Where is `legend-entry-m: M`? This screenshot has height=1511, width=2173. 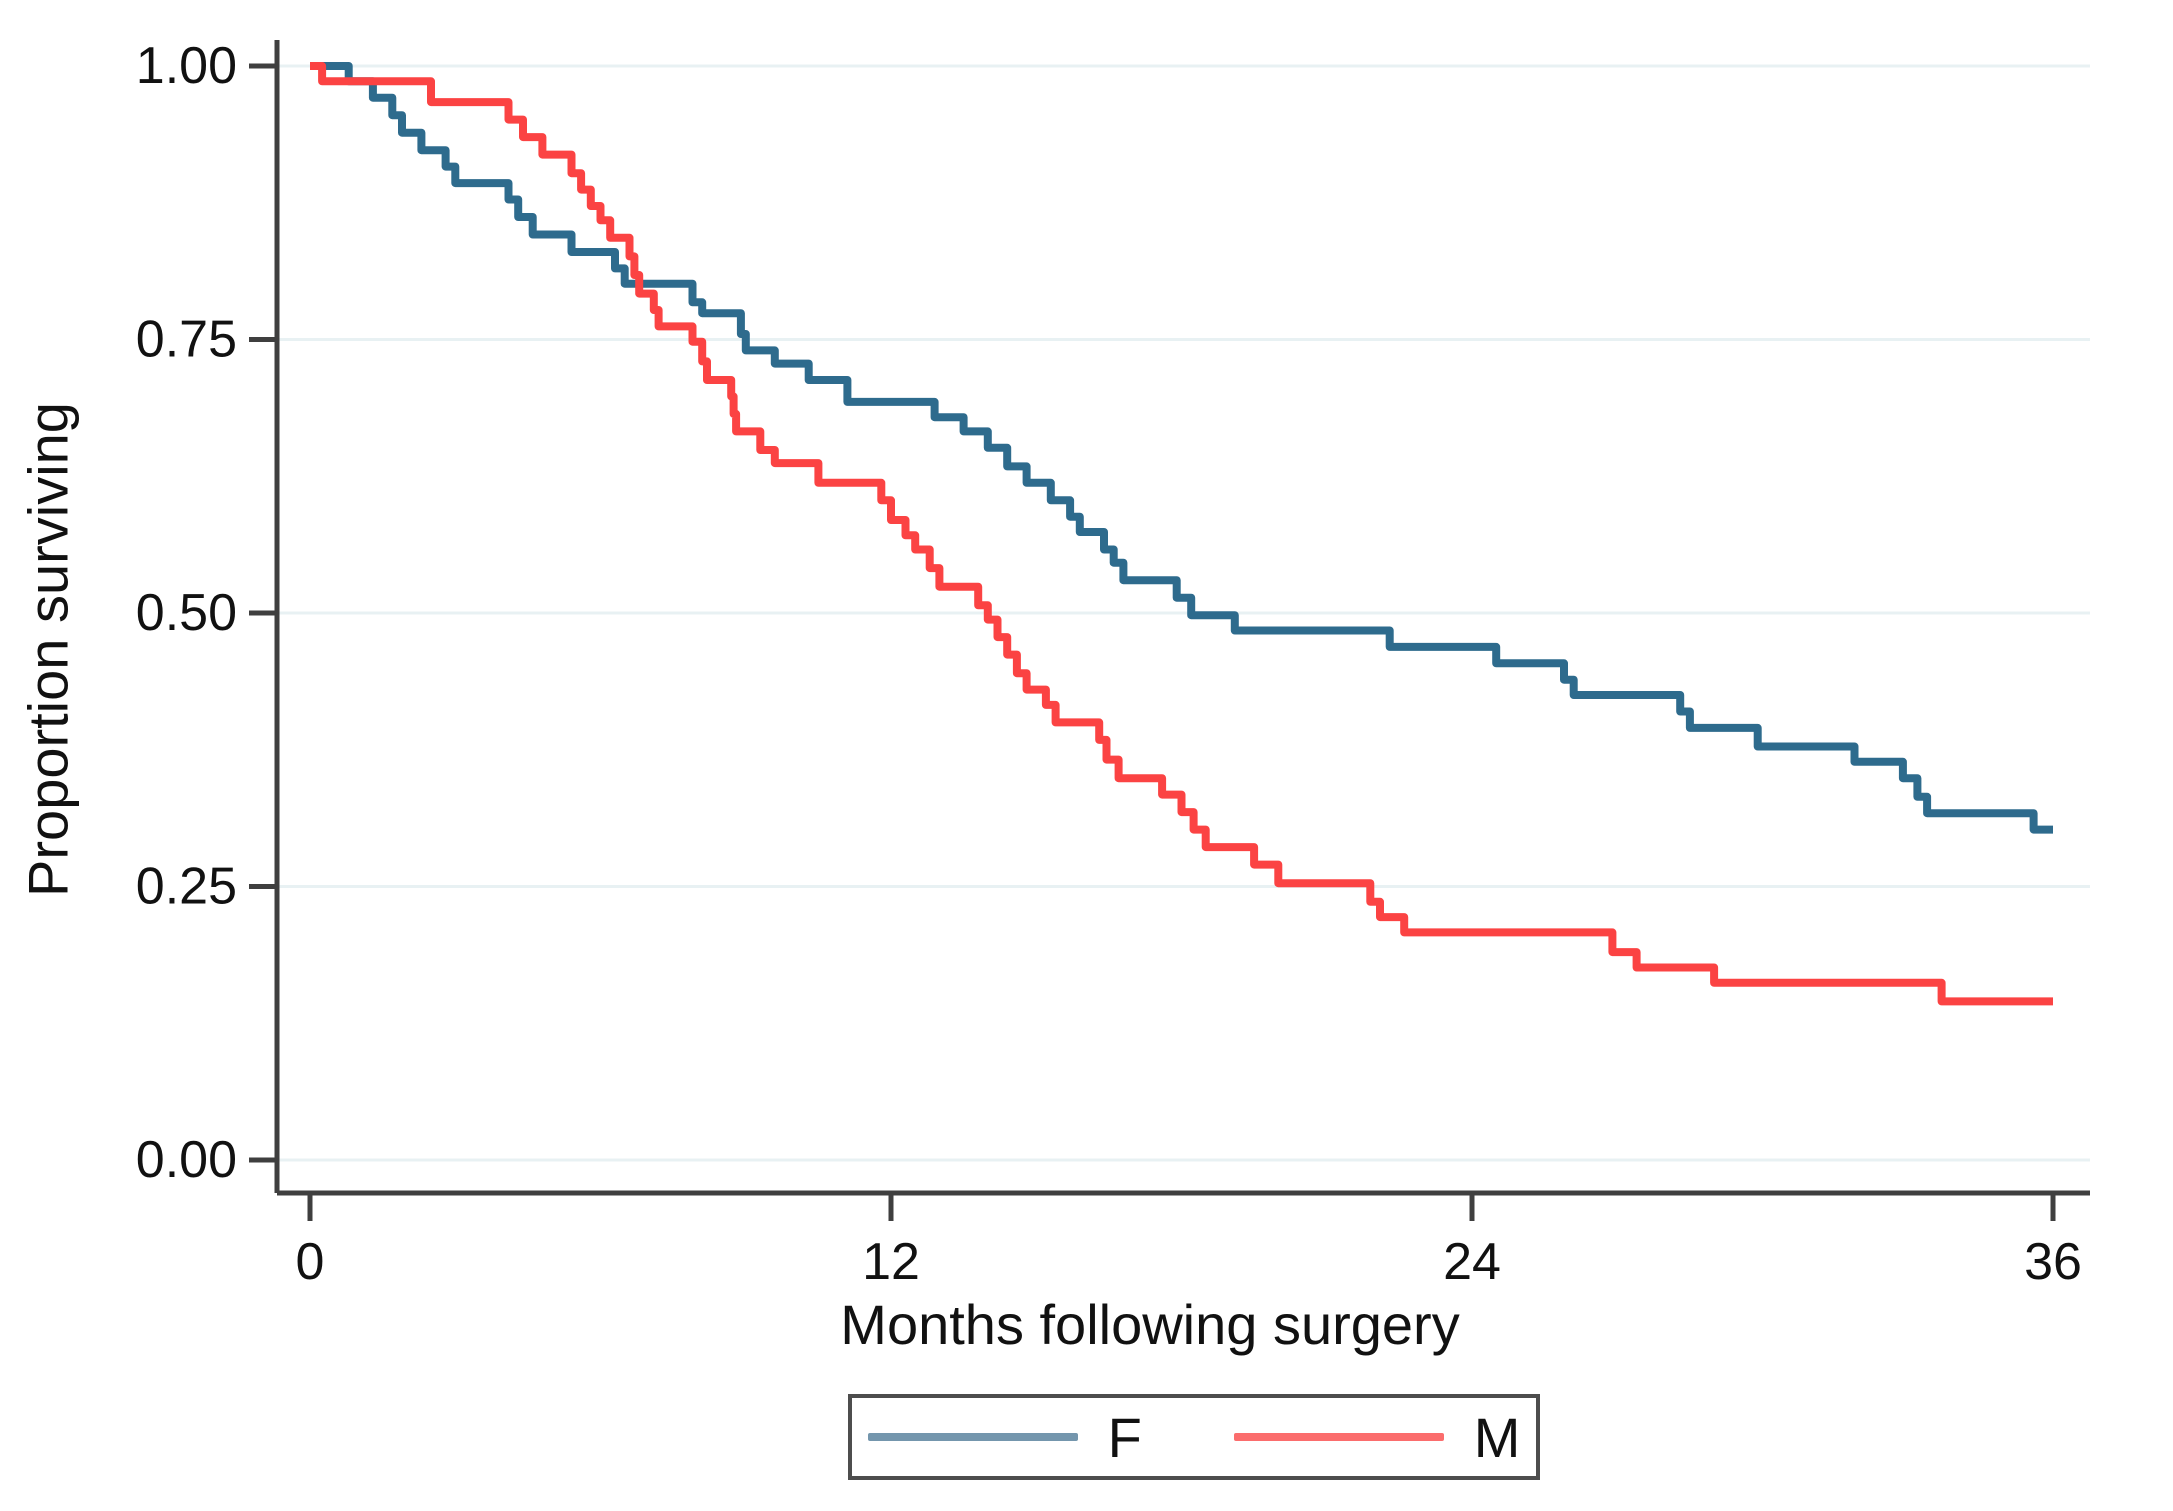
legend-entry-m: M is located at coordinates (1377, 1437).